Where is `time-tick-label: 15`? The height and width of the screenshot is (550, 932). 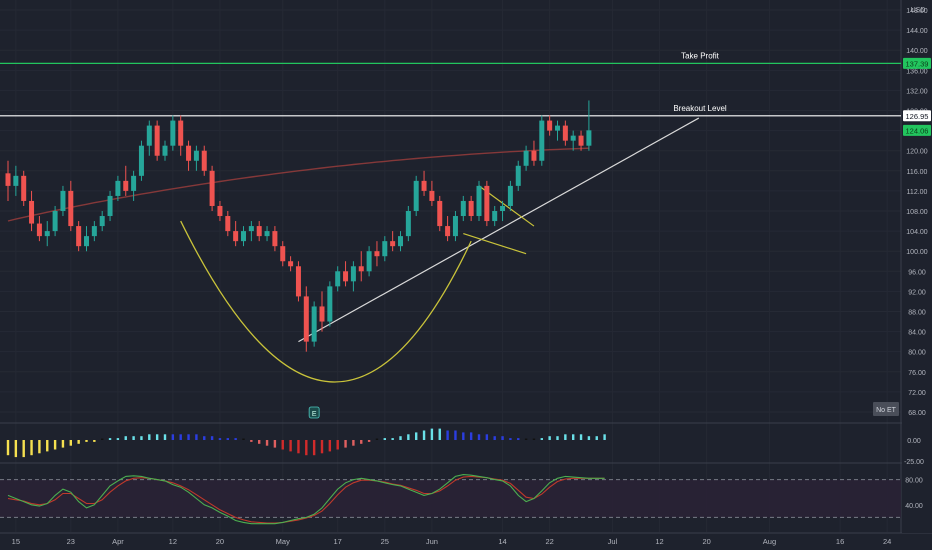
time-tick-label: 15 is located at coordinates (16, 541).